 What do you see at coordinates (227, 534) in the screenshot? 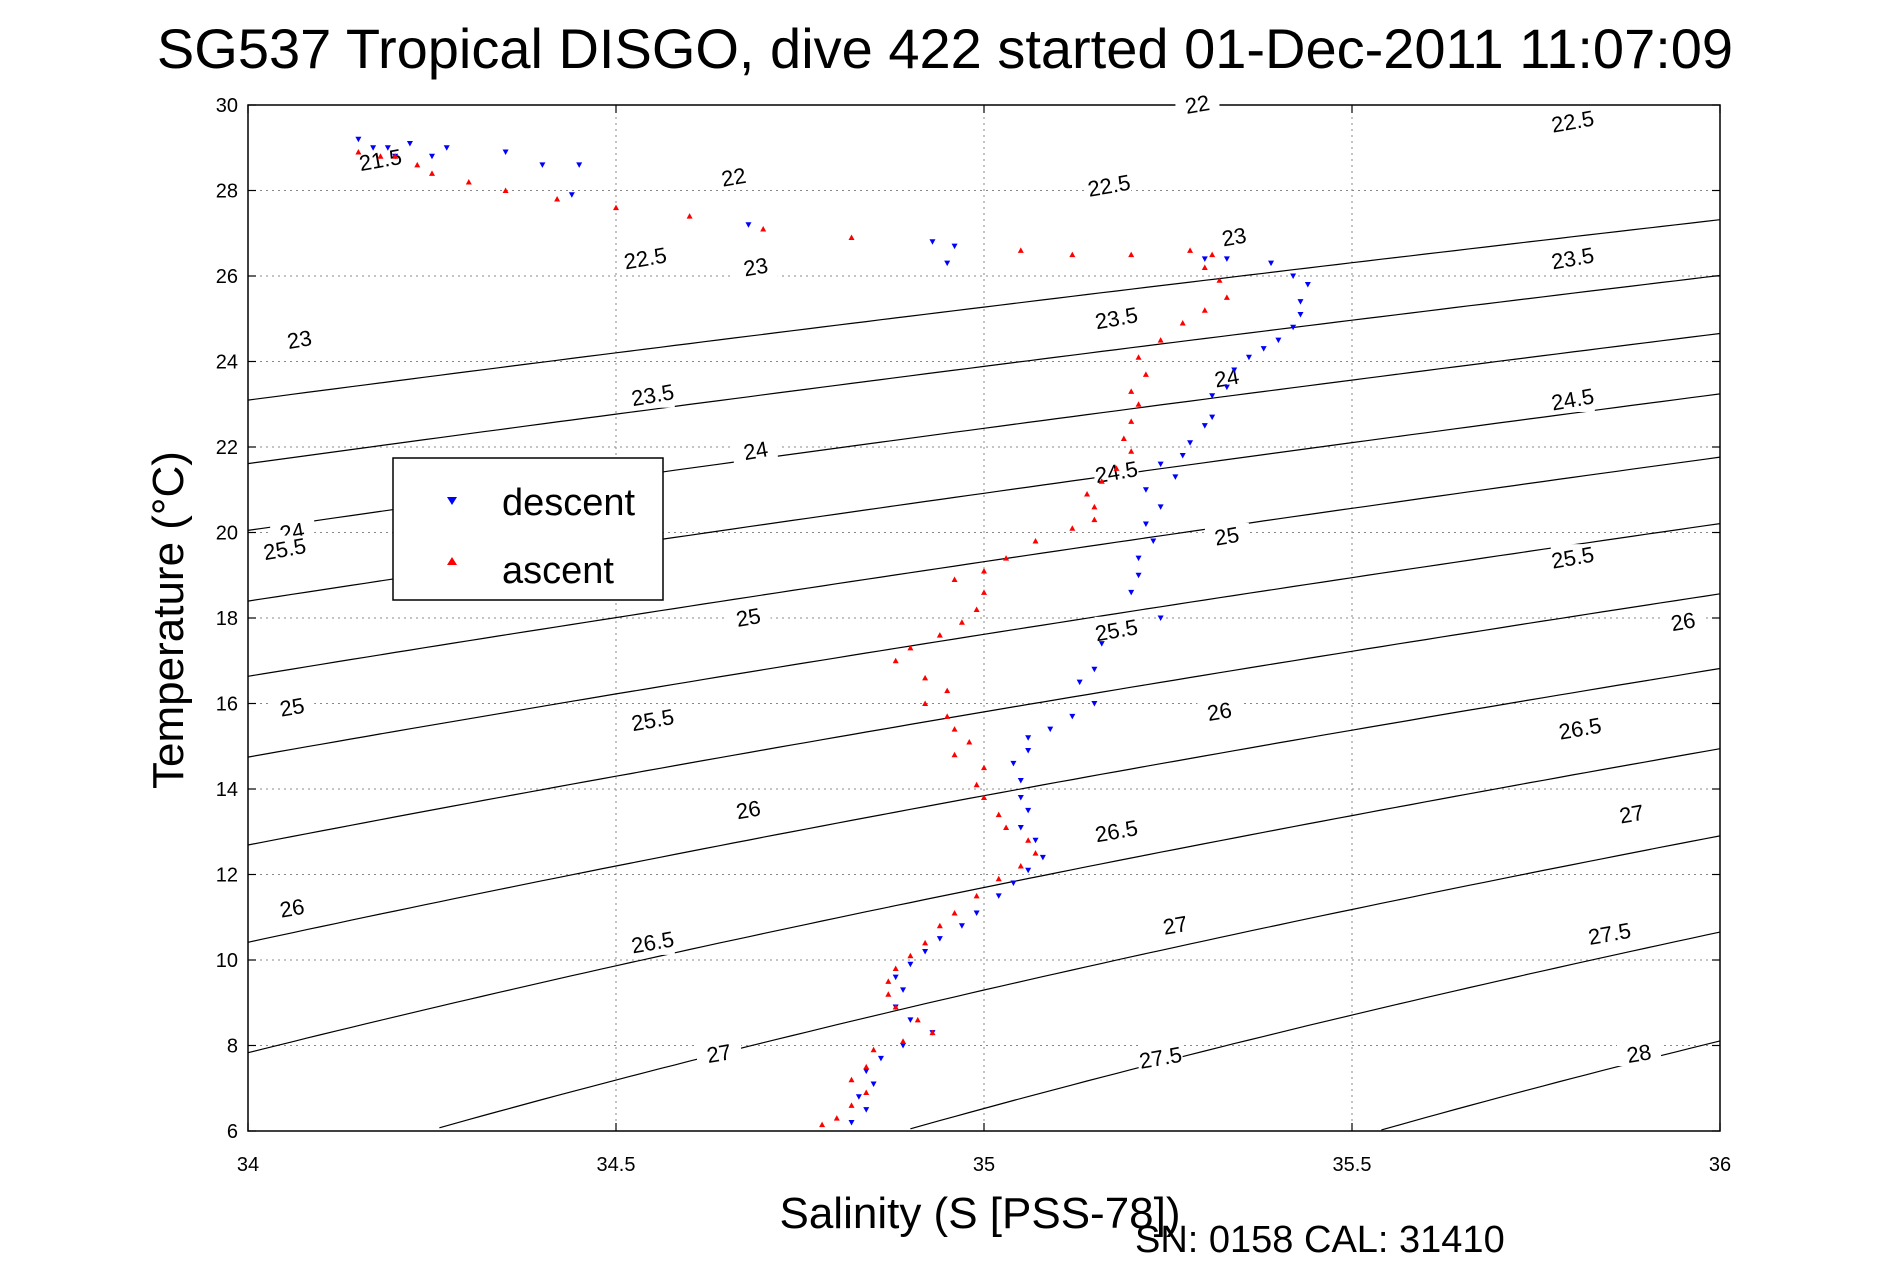
I see `y-tick-label: 20` at bounding box center [227, 534].